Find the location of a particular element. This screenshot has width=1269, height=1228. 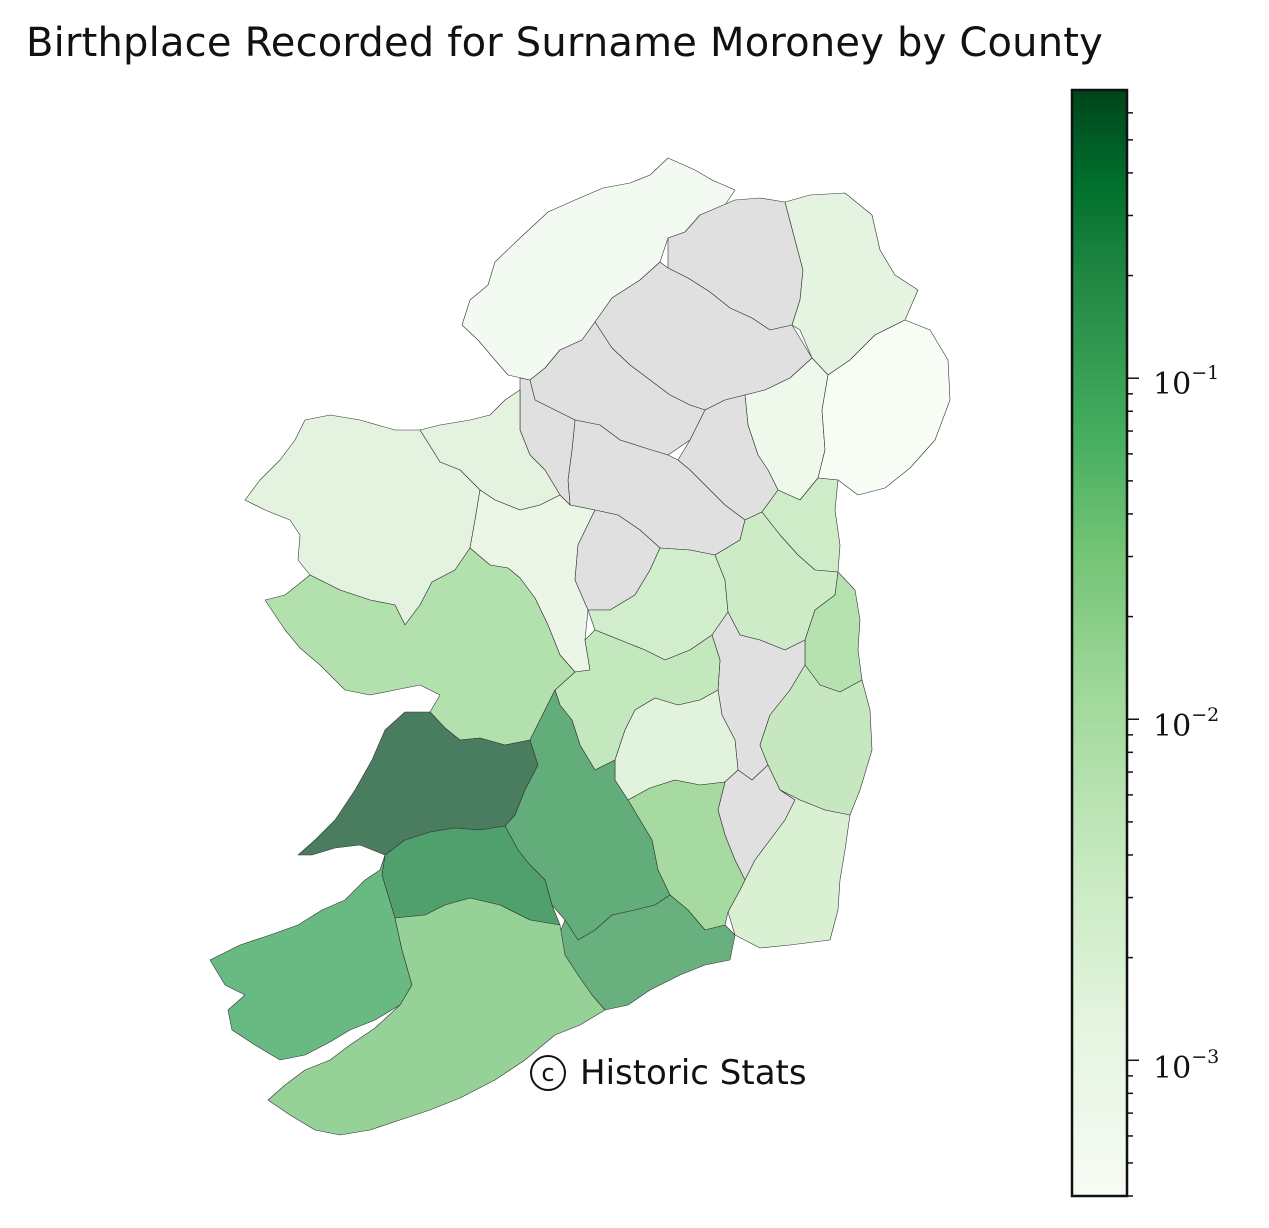

colorbar is located at coordinates (1104, 643).